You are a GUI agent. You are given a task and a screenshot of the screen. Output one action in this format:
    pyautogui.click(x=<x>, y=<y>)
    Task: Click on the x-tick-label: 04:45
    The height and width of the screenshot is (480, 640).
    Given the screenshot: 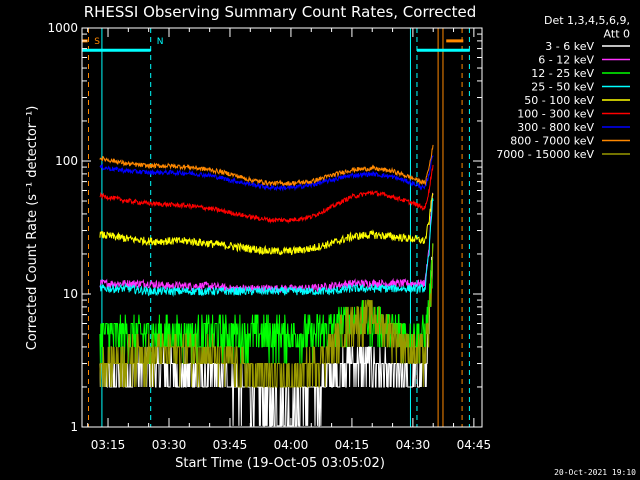 What is the action you would take?
    pyautogui.click(x=474, y=445)
    